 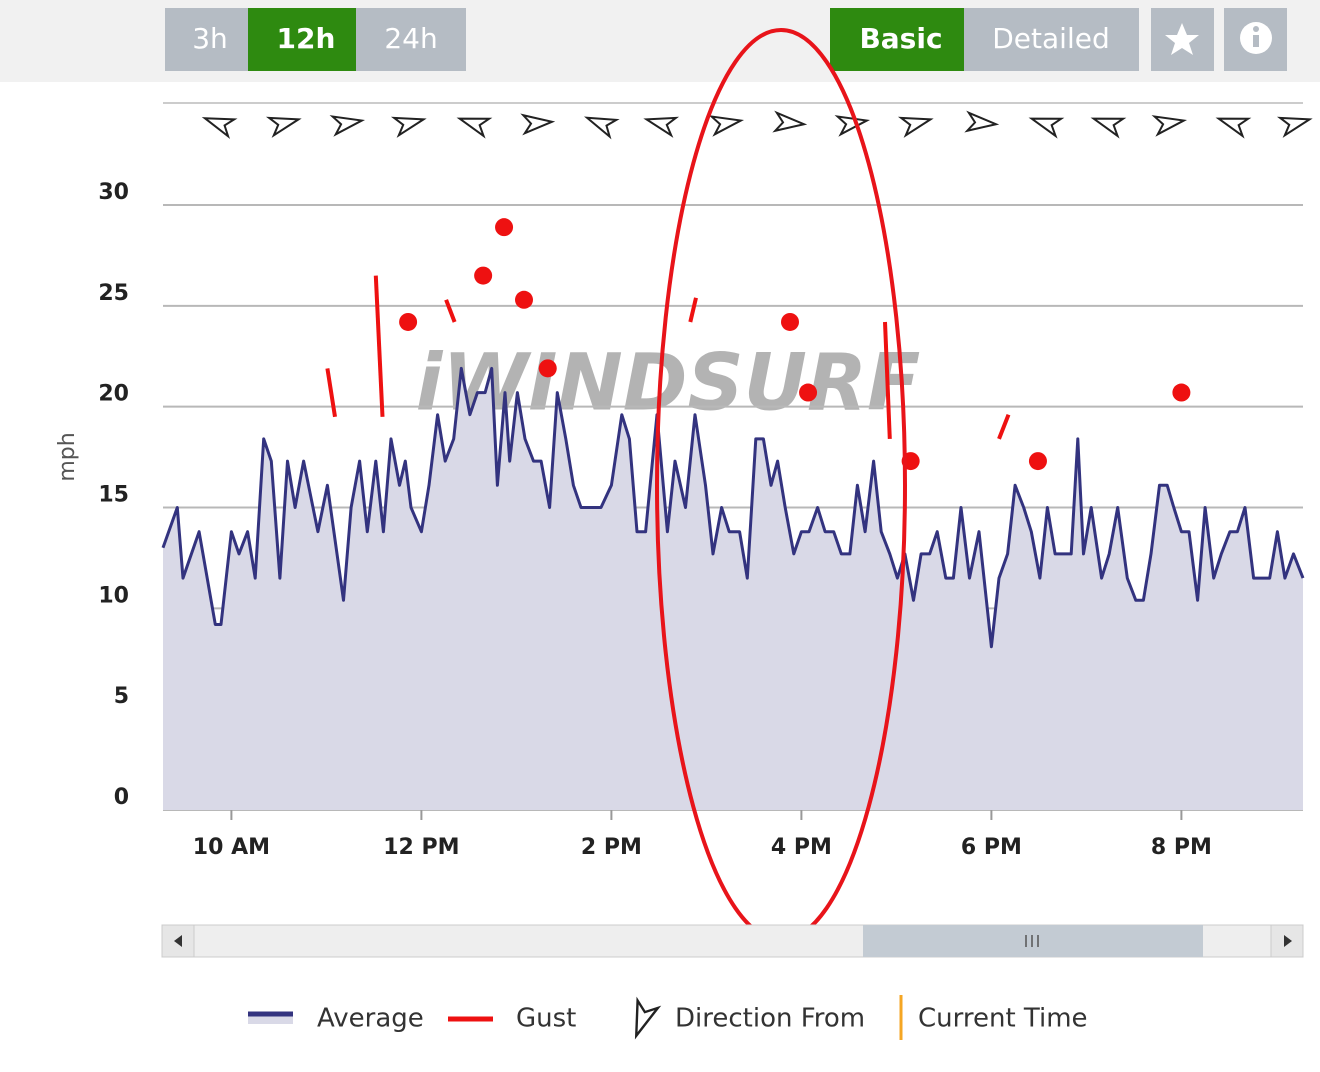 What do you see at coordinates (668, 1018) in the screenshot?
I see `legend: Average Gust Direction From Current Time` at bounding box center [668, 1018].